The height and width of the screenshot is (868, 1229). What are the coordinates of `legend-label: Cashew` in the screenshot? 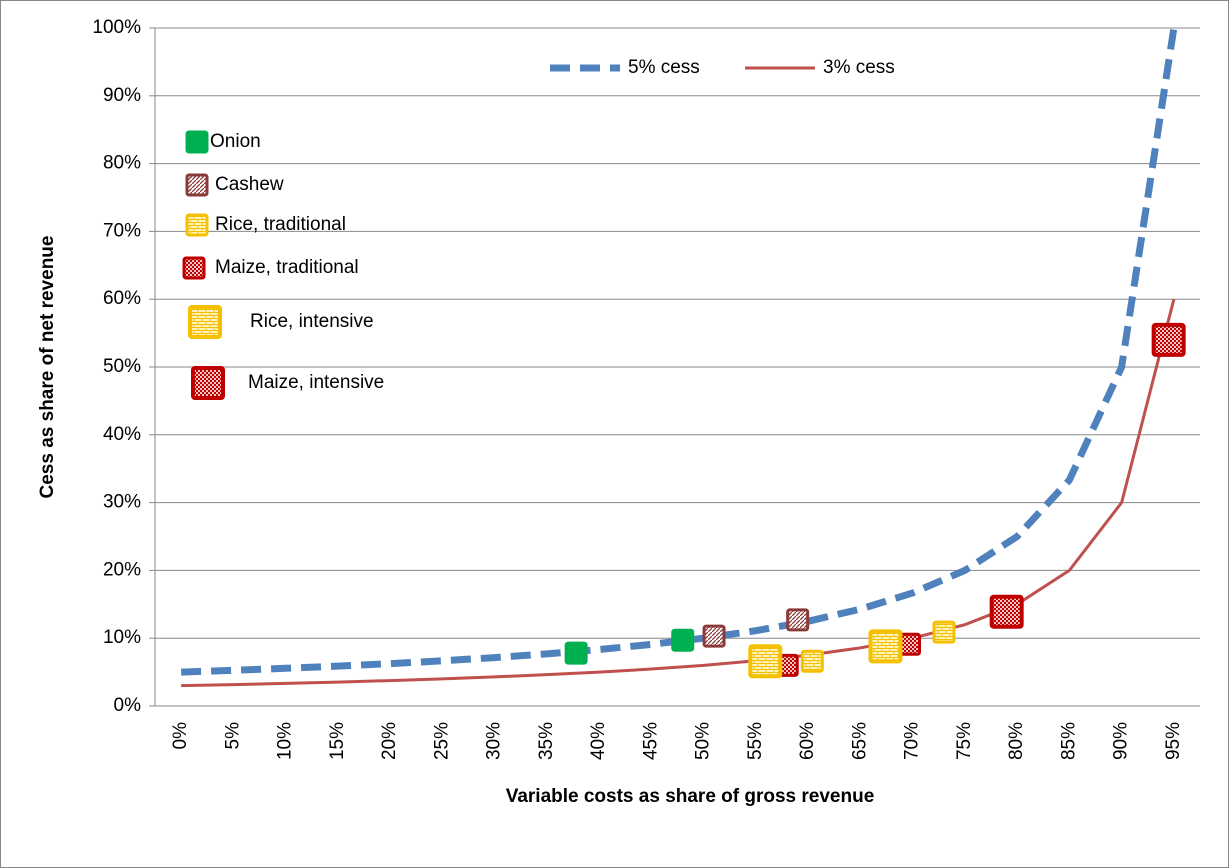 It's located at (249, 184).